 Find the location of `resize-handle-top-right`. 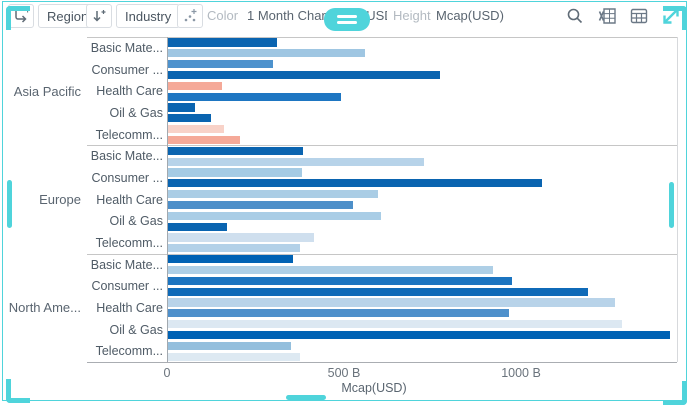

resize-handle-top-right is located at coordinates (675, 18).